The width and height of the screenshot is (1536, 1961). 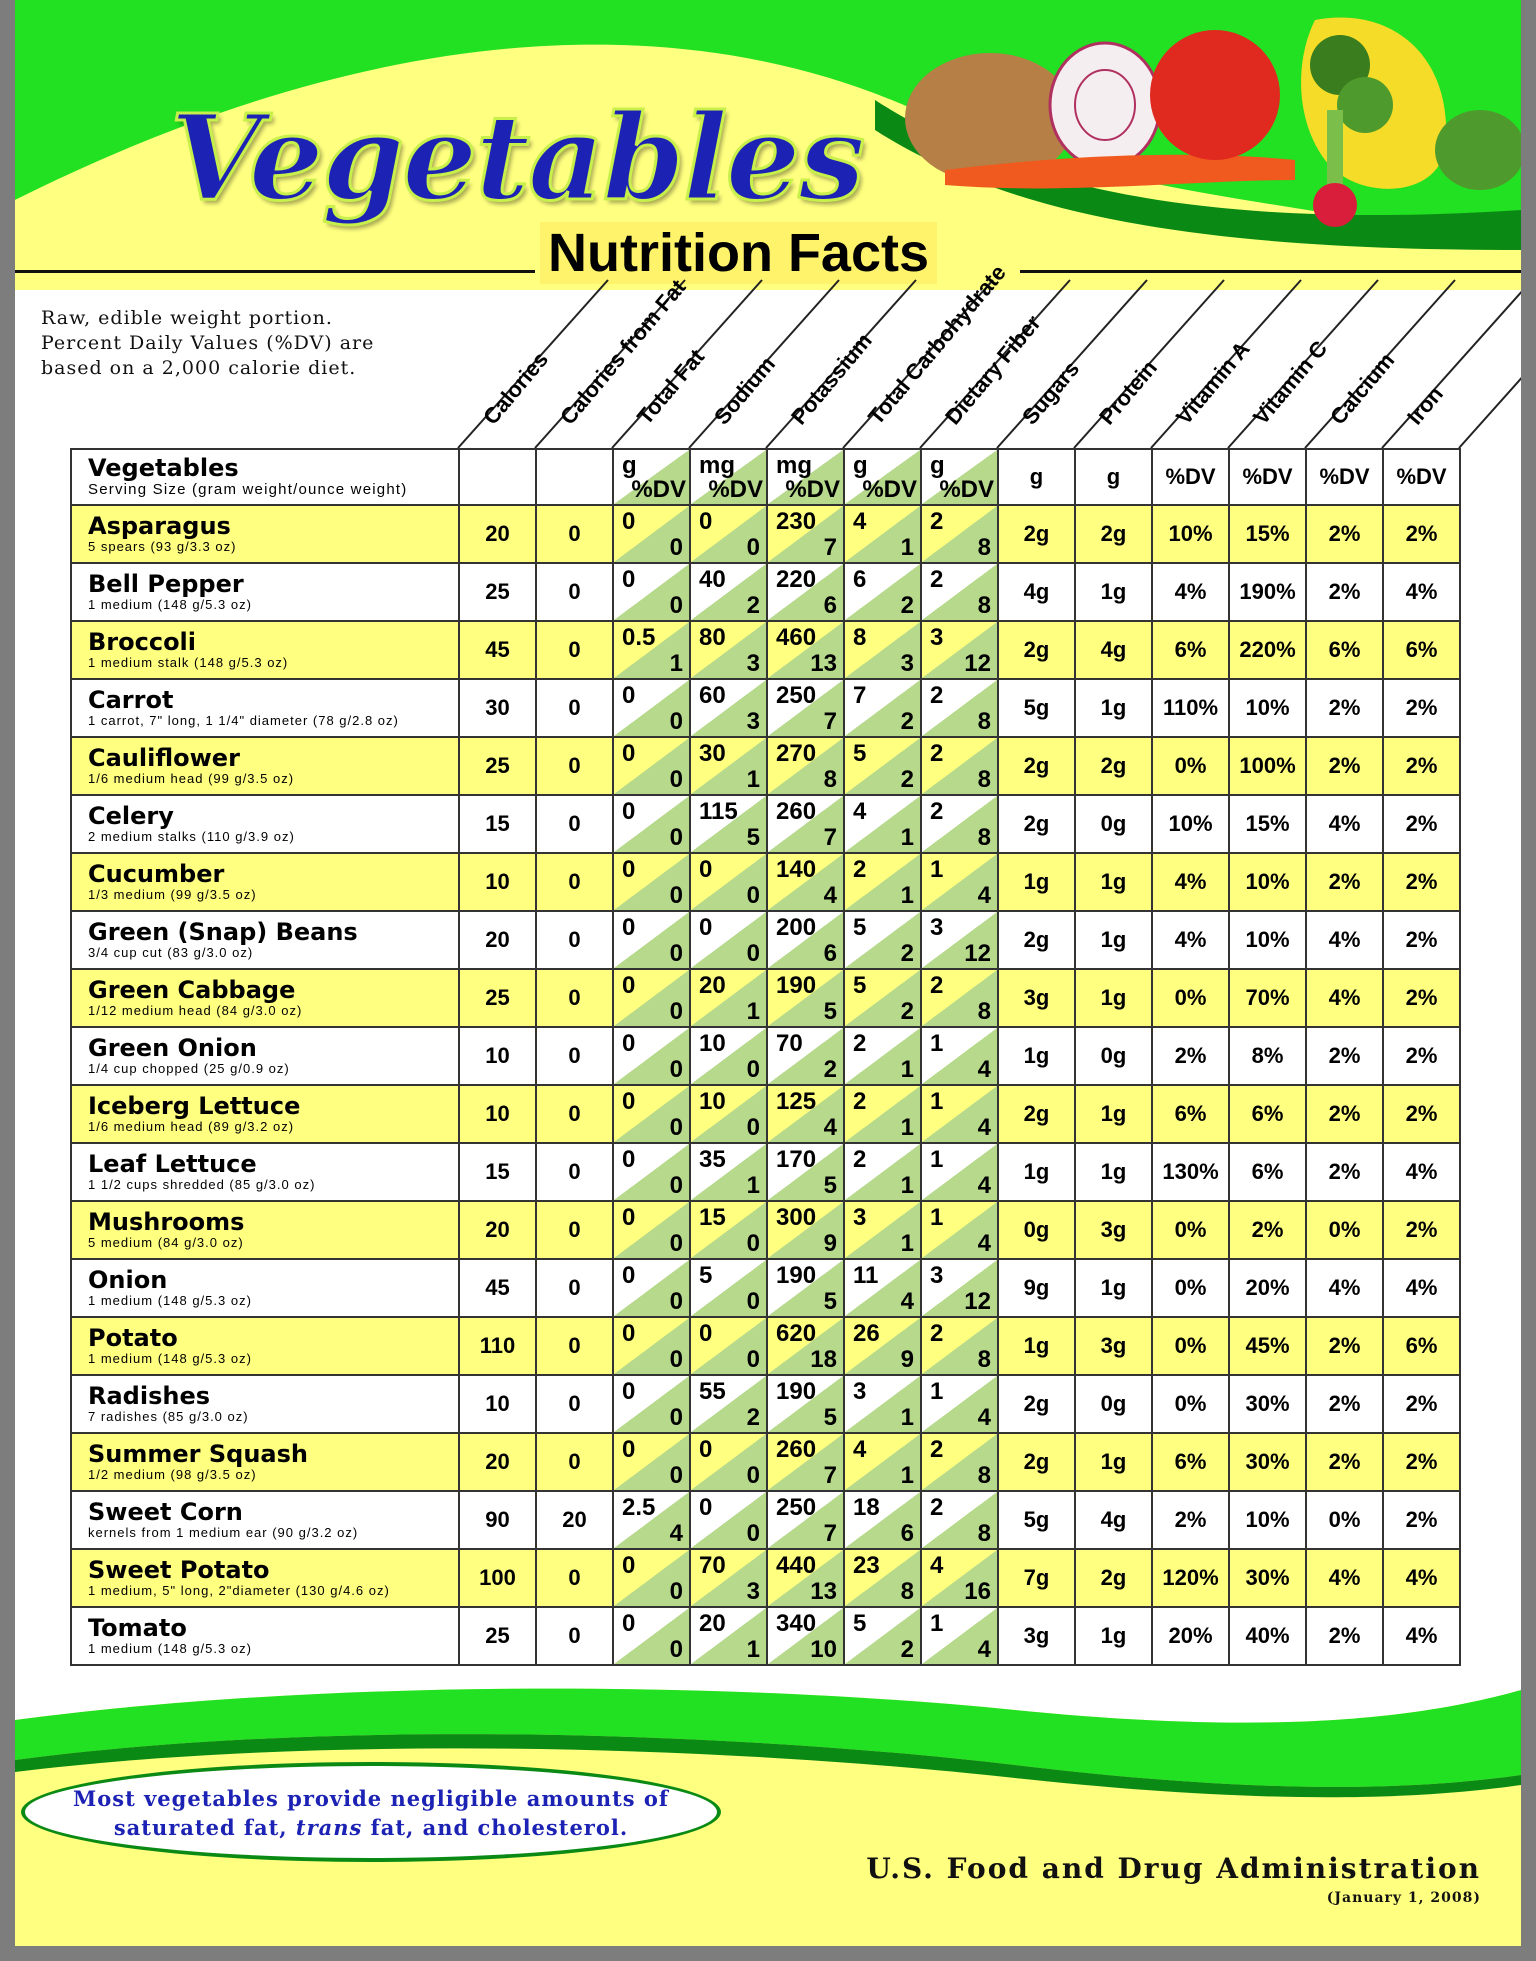 What do you see at coordinates (1267, 998) in the screenshot?
I see `vitamin-c-cell: 70%` at bounding box center [1267, 998].